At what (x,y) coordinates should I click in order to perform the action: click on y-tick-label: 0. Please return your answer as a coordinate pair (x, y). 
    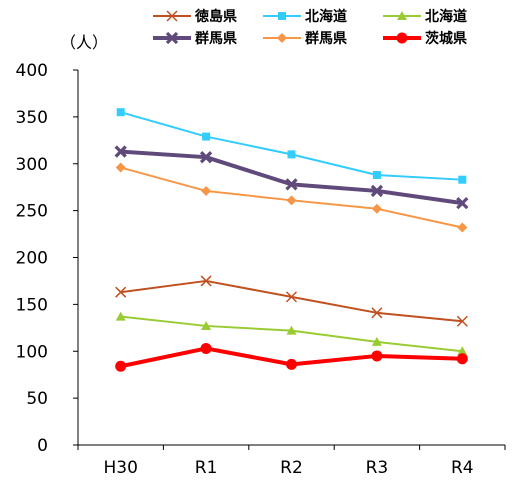
    Looking at the image, I should click on (42, 446).